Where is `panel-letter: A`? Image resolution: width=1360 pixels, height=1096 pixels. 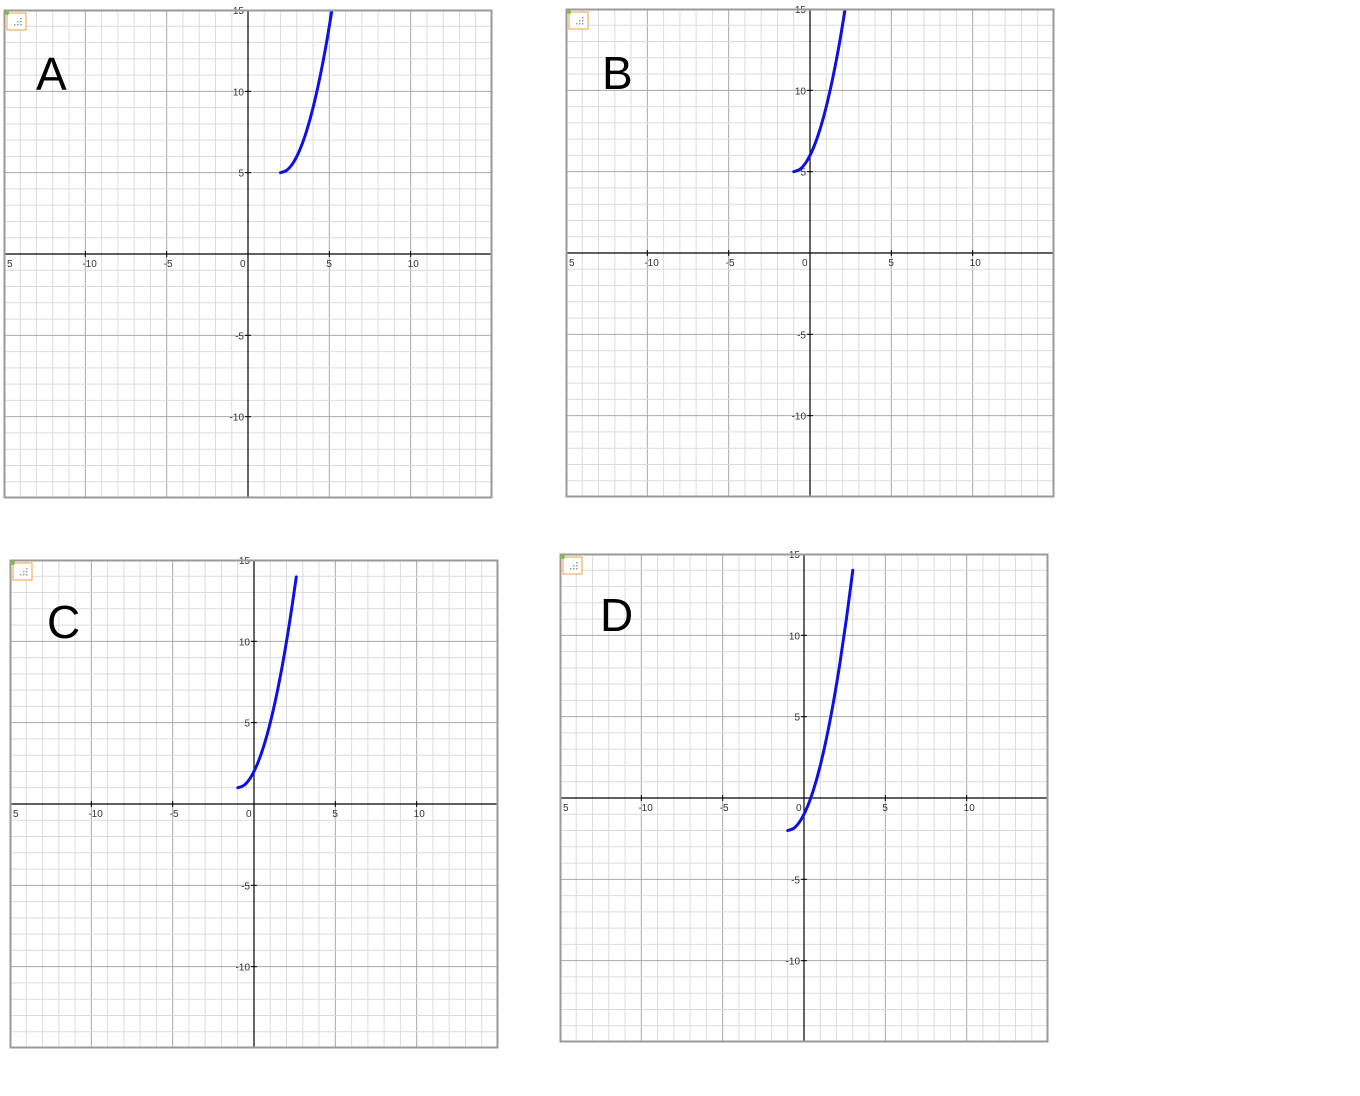
panel-letter: A is located at coordinates (51, 74).